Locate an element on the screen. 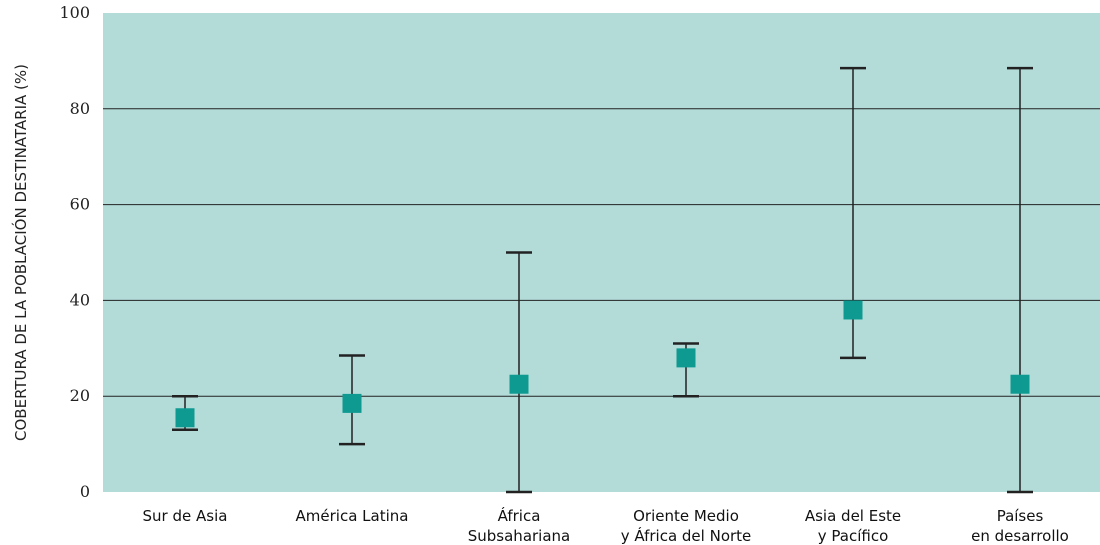  y-tick-label: 20 is located at coordinates (80, 395).